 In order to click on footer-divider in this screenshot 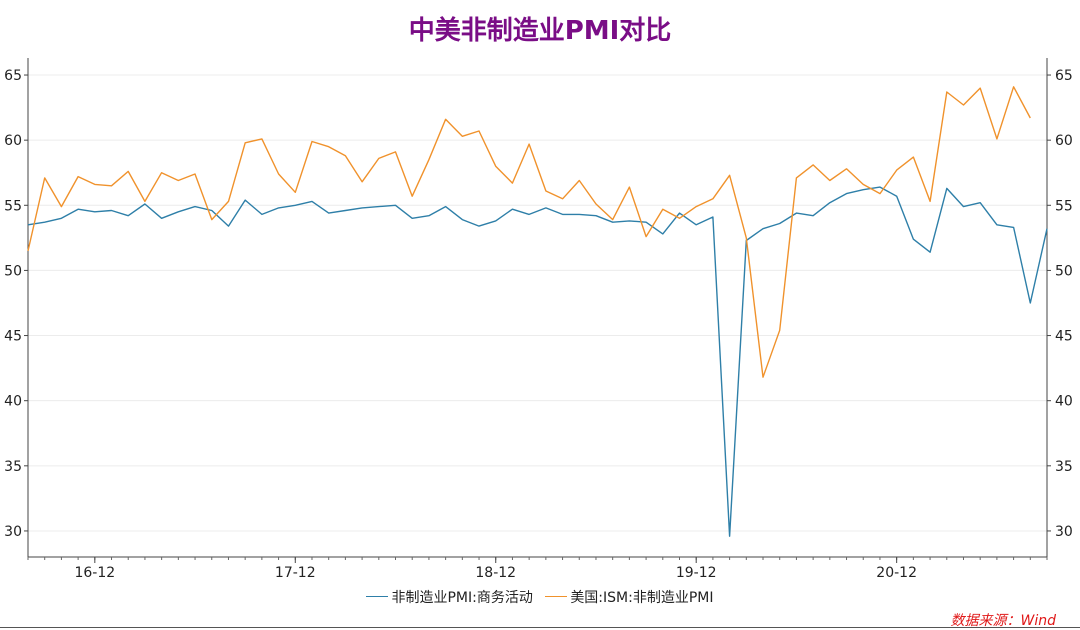, I will do `click(540, 627)`.